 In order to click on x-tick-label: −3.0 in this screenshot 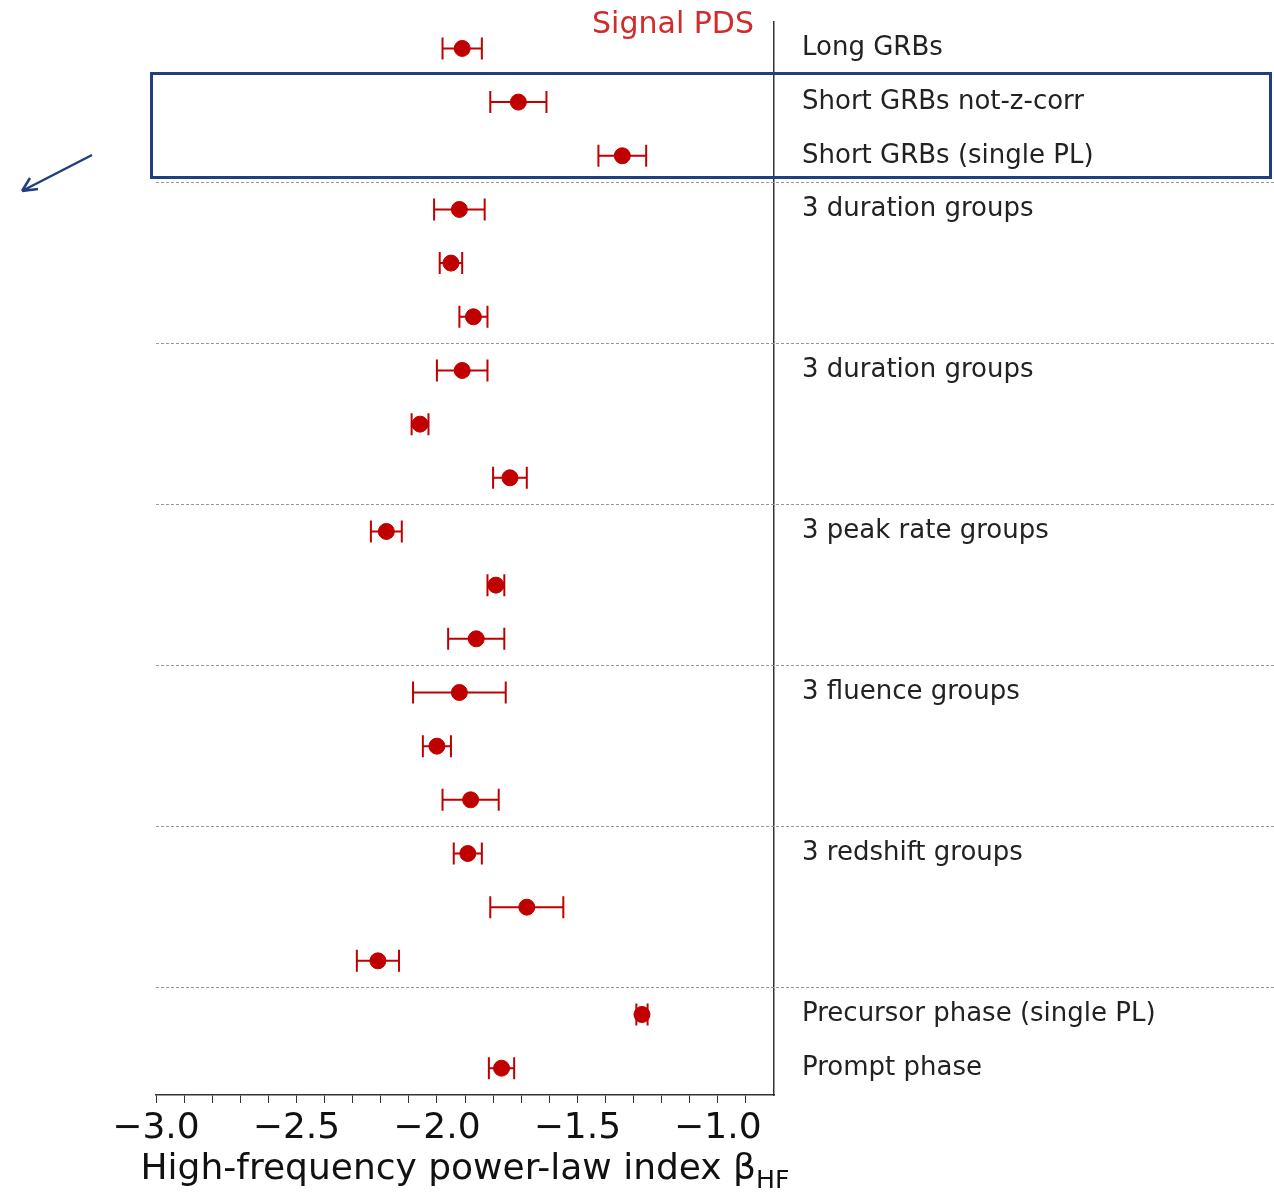, I will do `click(156, 1125)`.